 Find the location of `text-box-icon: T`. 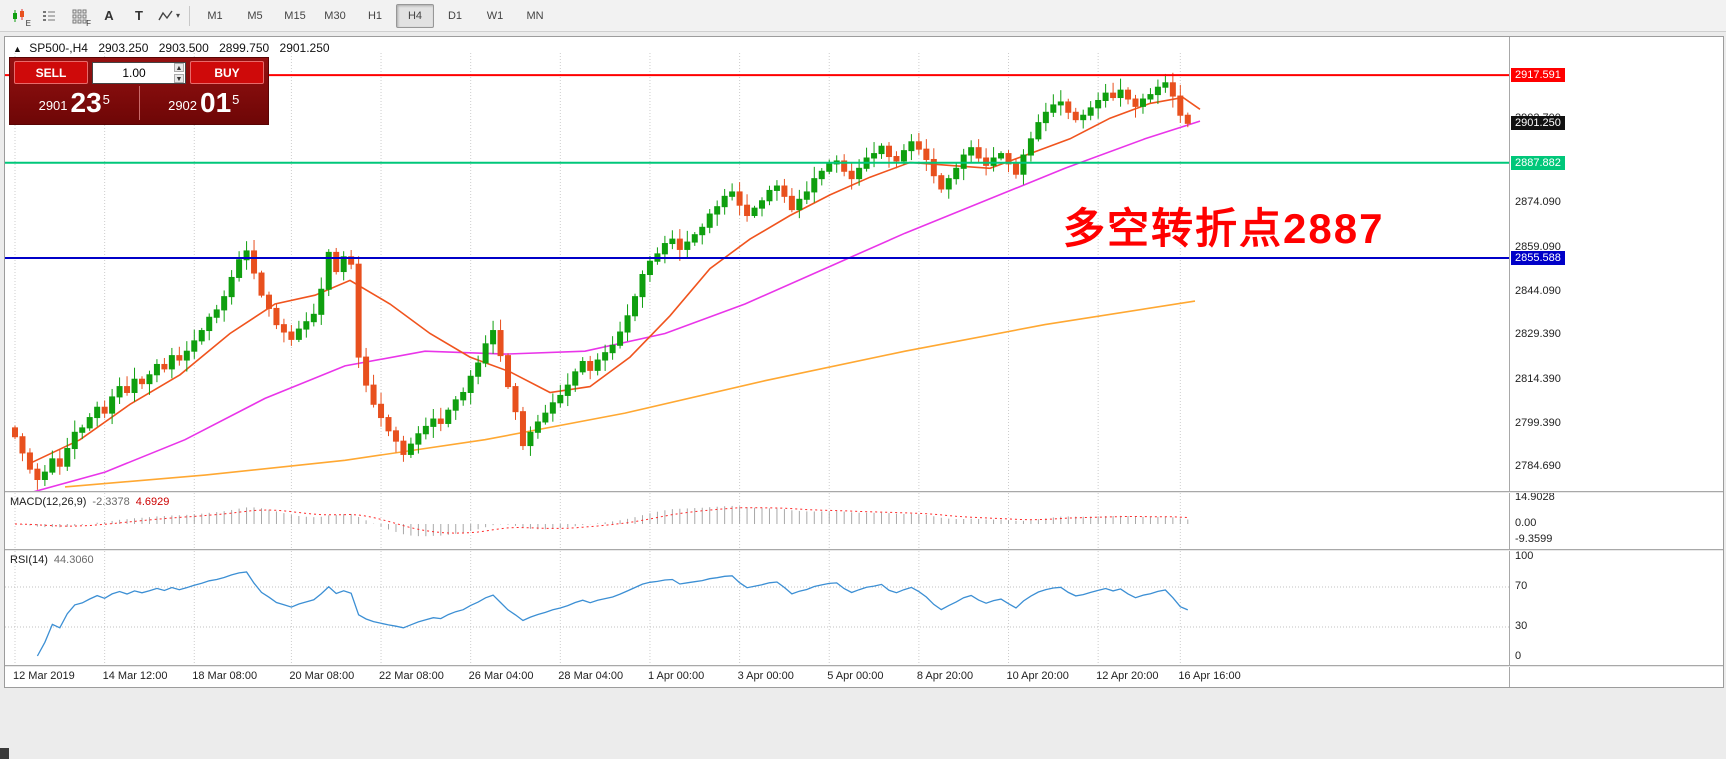

text-box-icon: T is located at coordinates (139, 16).